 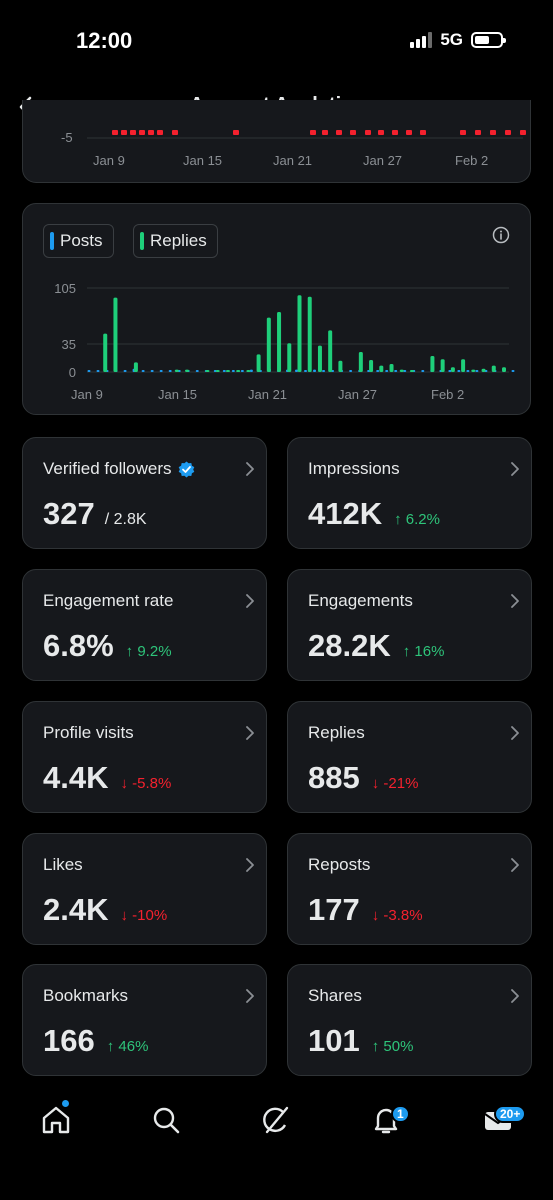 I want to click on battery-icon, so click(x=488, y=40).